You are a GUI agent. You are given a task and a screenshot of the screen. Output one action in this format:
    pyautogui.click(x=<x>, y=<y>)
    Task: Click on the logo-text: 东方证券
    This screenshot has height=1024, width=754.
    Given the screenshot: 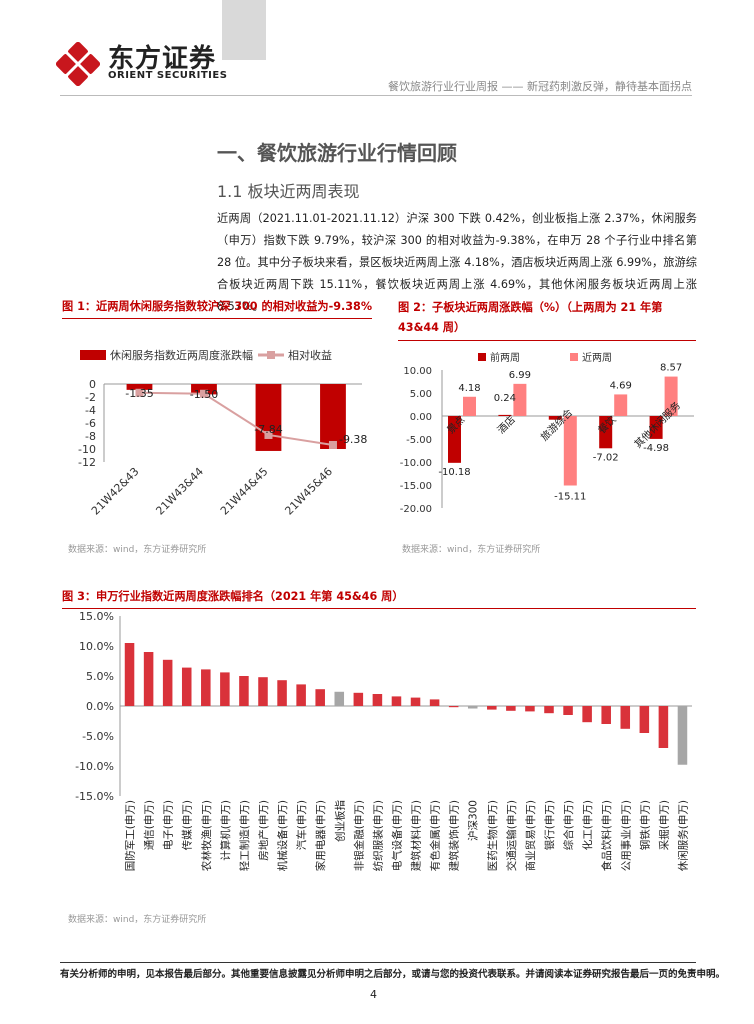 What is the action you would take?
    pyautogui.click(x=162, y=59)
    